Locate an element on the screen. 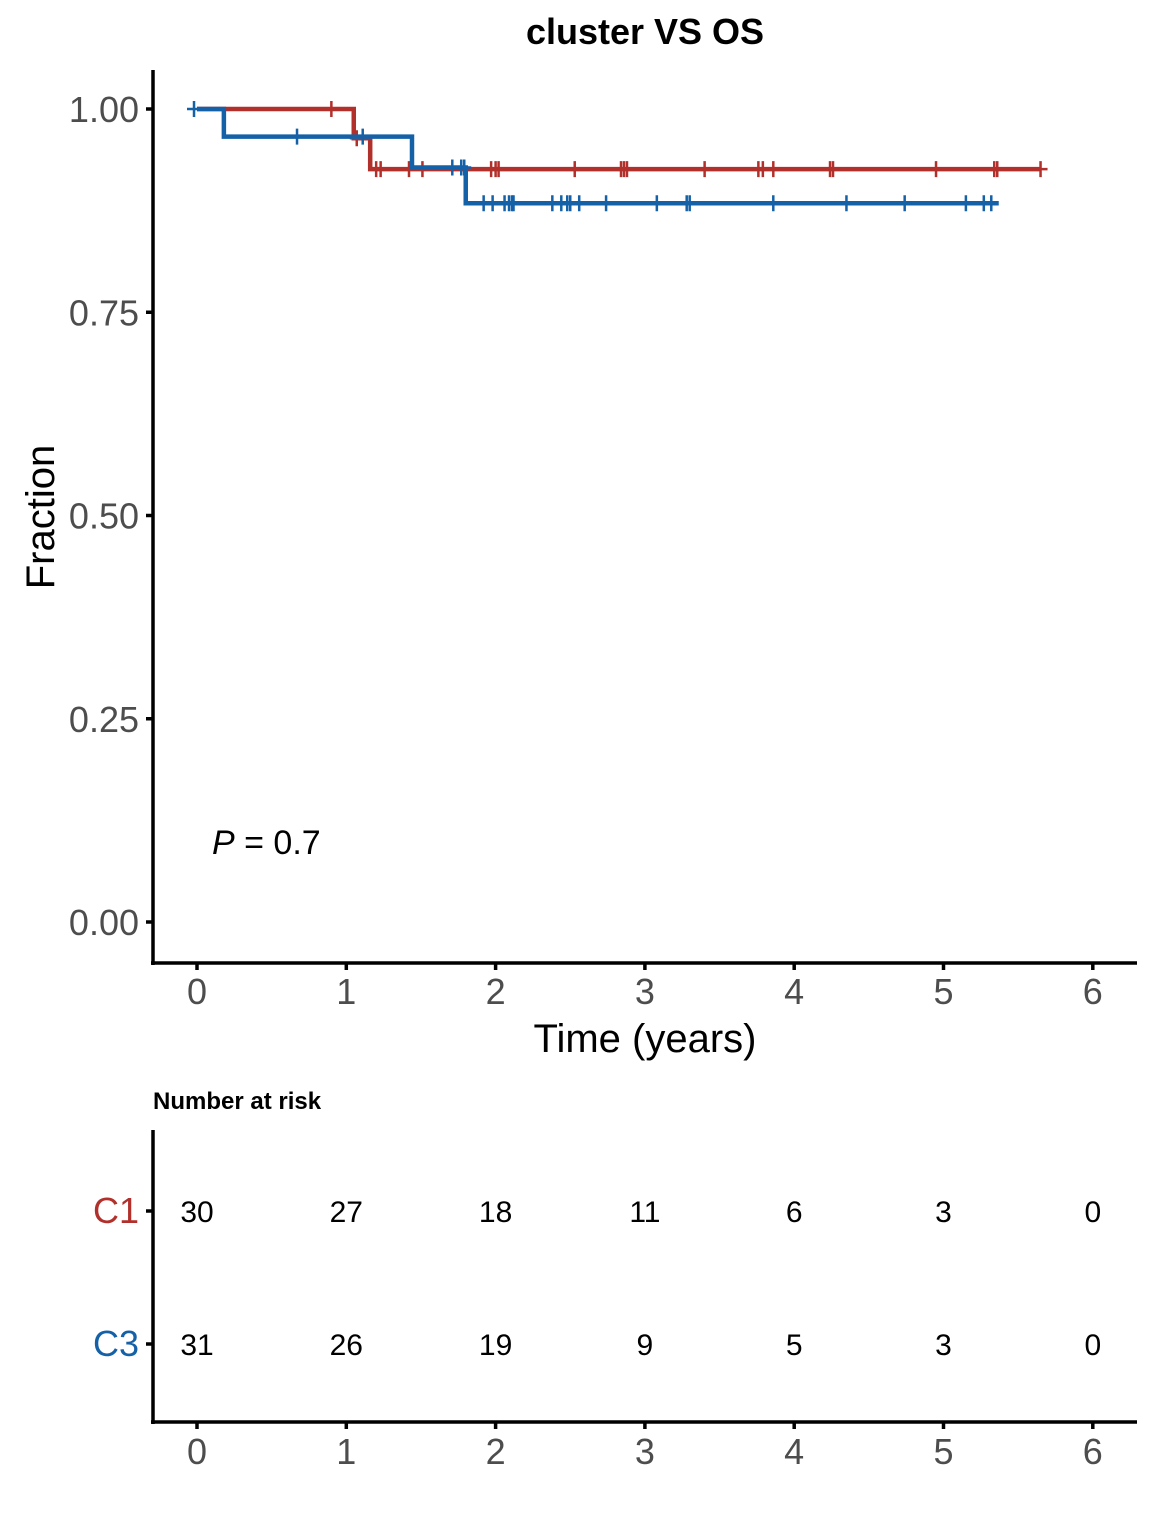  x-tick-label: 1 is located at coordinates (346, 991).